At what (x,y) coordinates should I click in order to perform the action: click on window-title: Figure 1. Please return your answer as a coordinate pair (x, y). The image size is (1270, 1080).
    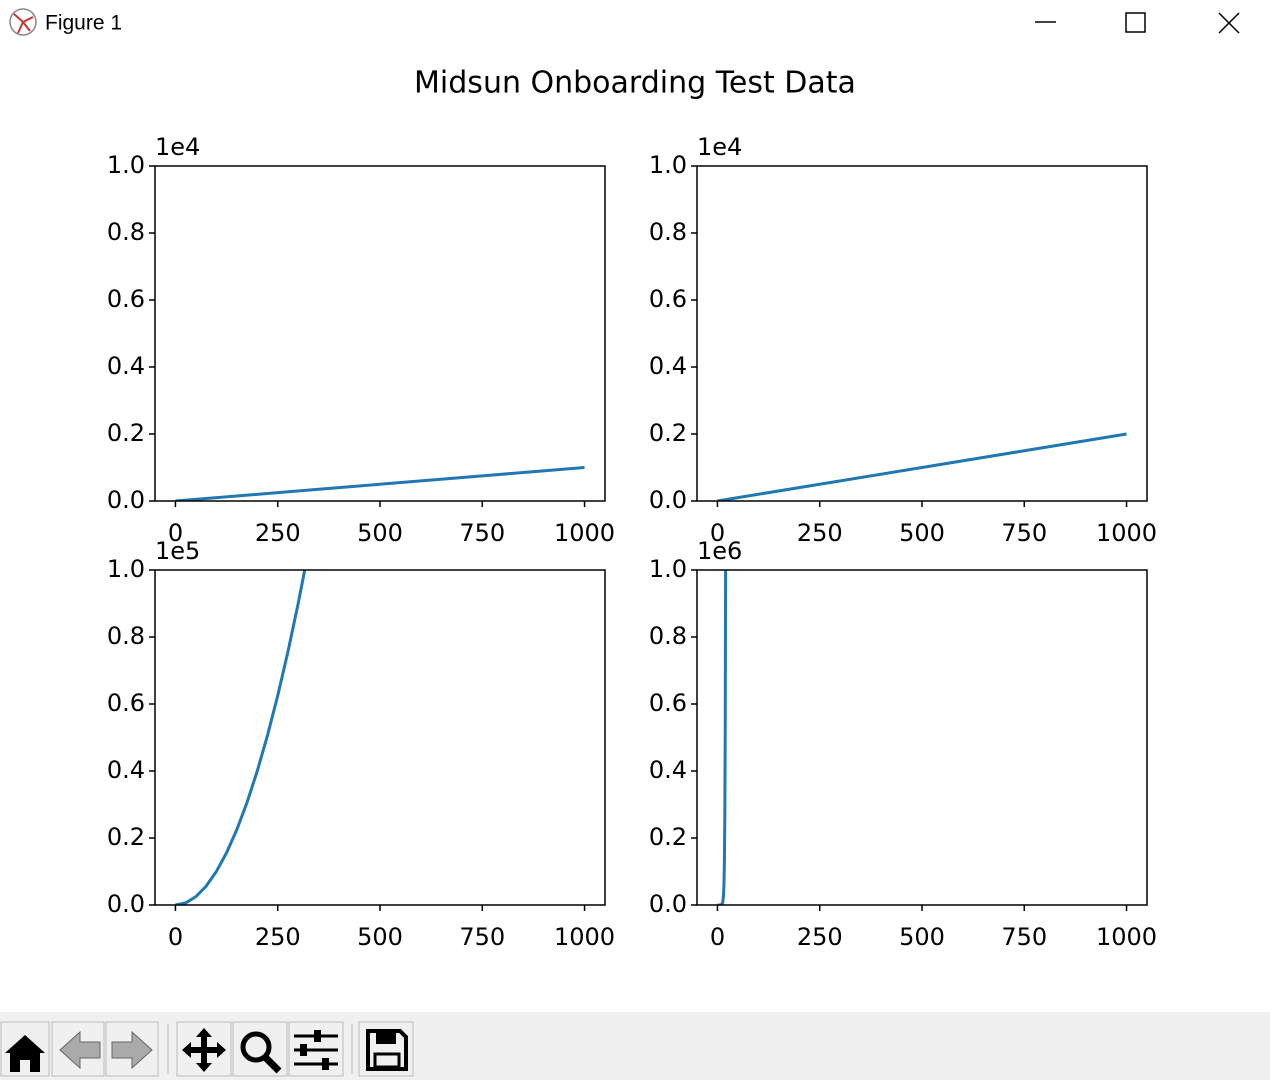
    Looking at the image, I should click on (83, 23).